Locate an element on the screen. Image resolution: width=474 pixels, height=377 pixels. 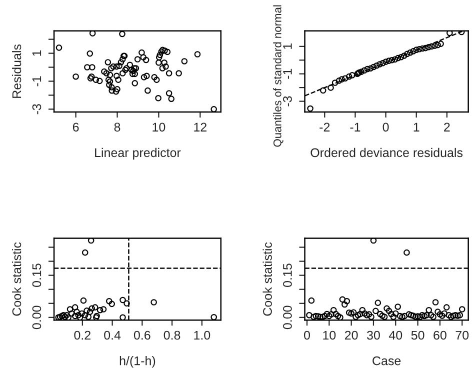
x-axis-title: h/(1-h) is located at coordinates (138, 362).